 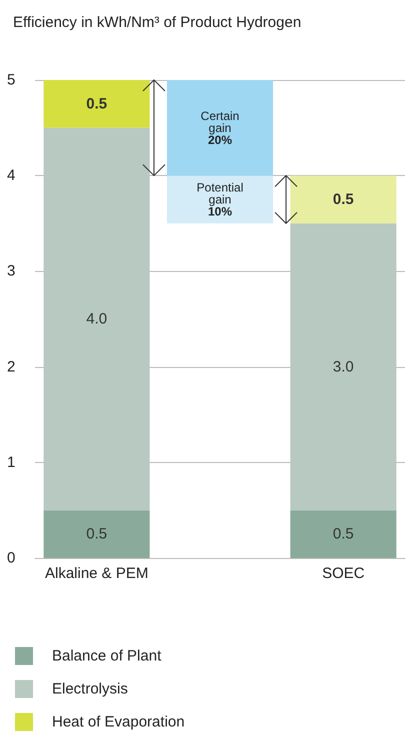 I want to click on chart-title: Efficiency in kWh/Nm³ of Product Hydrogen, so click(x=157, y=22).